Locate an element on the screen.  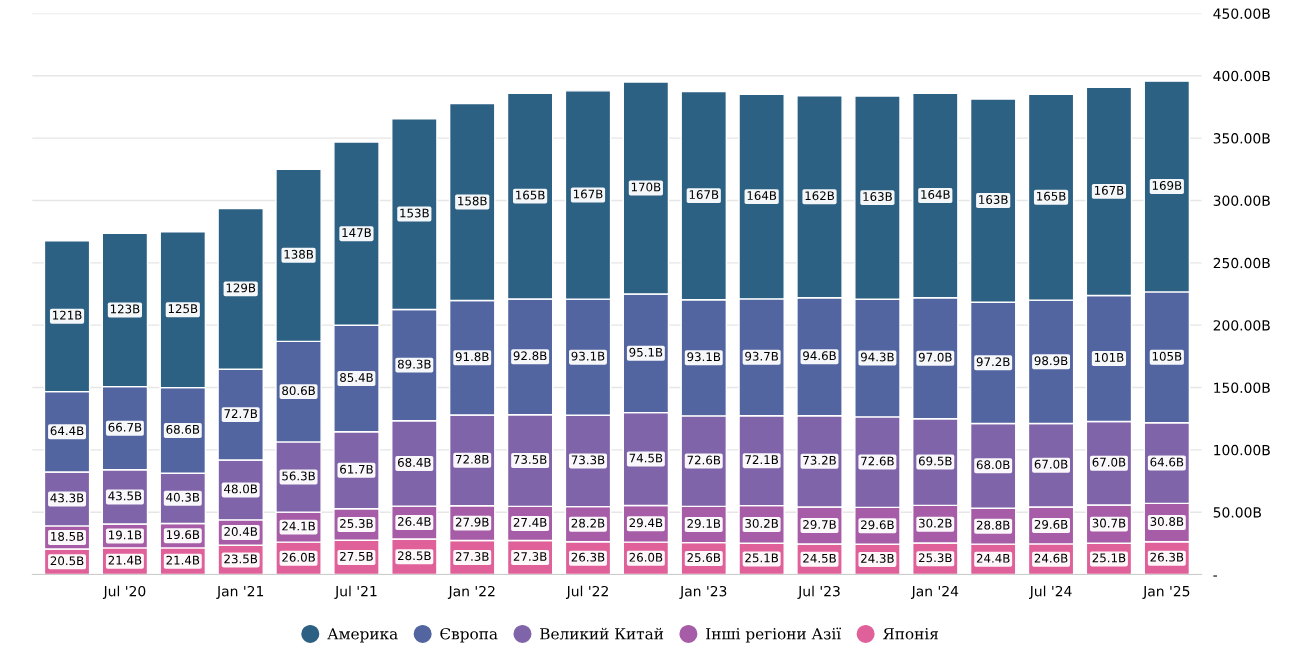
x-tick-label: Jan '22 is located at coordinates (471, 592).